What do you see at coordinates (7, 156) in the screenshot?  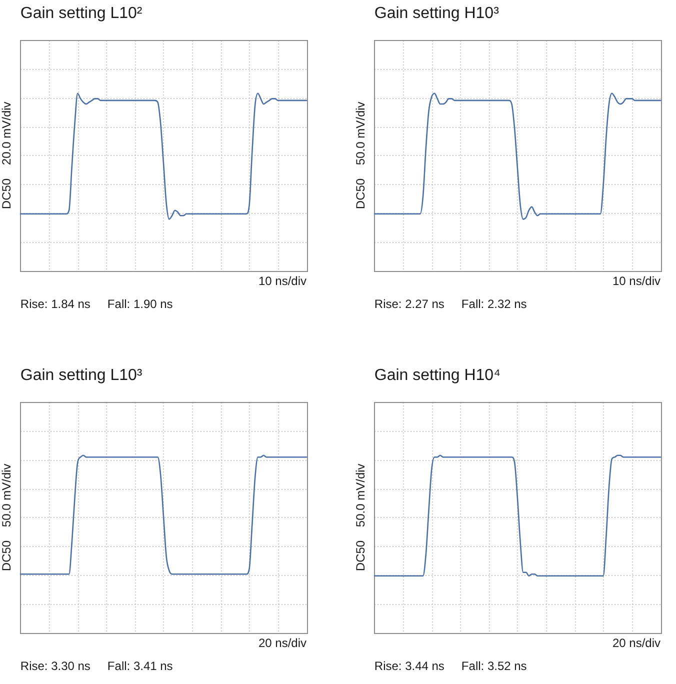 I see `y-axis-title: DC50 20.0 mV/div` at bounding box center [7, 156].